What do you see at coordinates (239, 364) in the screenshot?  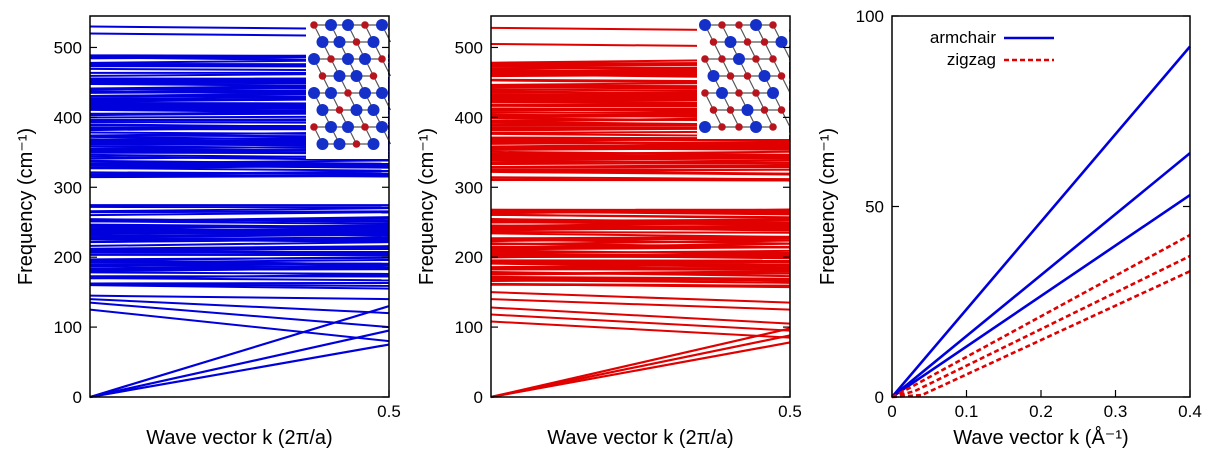 I see `band-line-acoustic` at bounding box center [239, 364].